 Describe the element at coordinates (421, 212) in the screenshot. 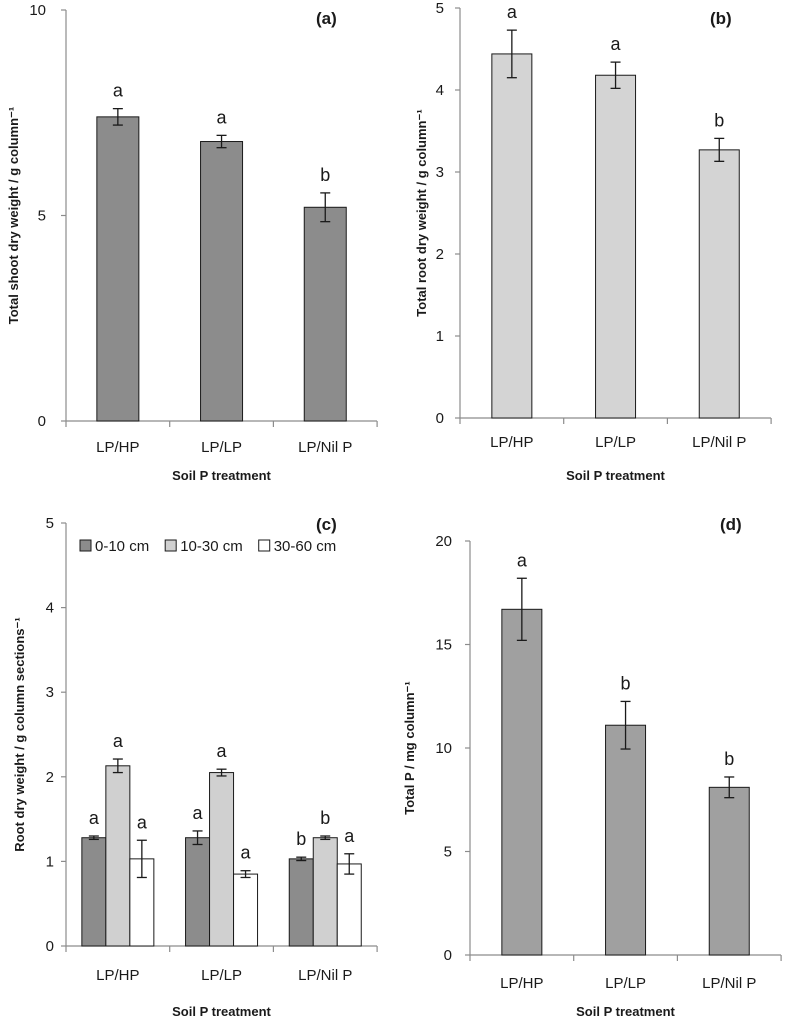

I see `y-axis-title: Total root dry weight / g column⁻¹` at that location.